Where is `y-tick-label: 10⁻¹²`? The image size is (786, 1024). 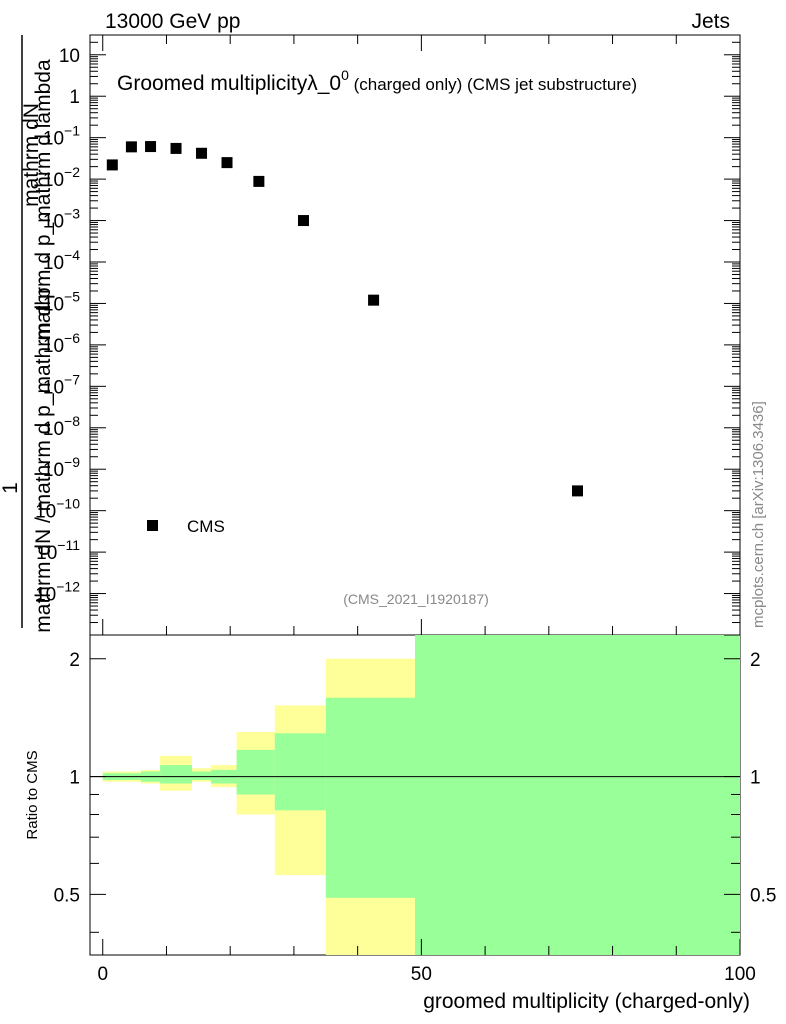 y-tick-label: 10⁻¹² is located at coordinates (57, 592).